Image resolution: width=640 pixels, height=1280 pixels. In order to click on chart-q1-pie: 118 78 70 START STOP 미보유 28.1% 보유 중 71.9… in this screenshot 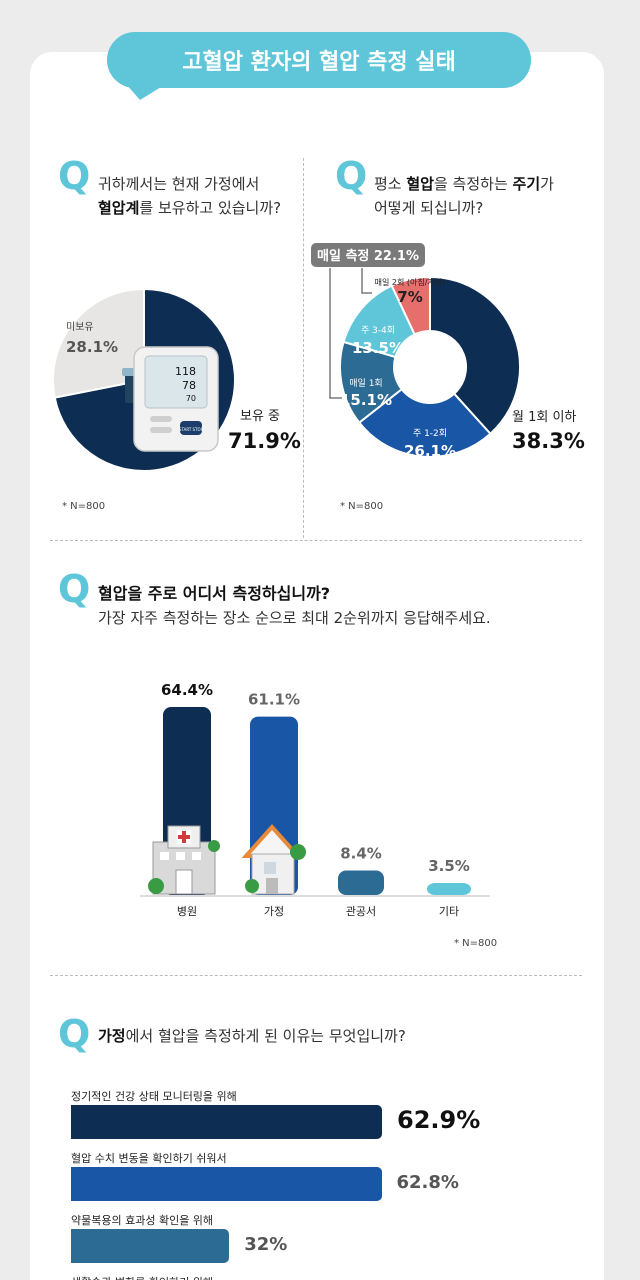, I will do `click(318, 357)`.